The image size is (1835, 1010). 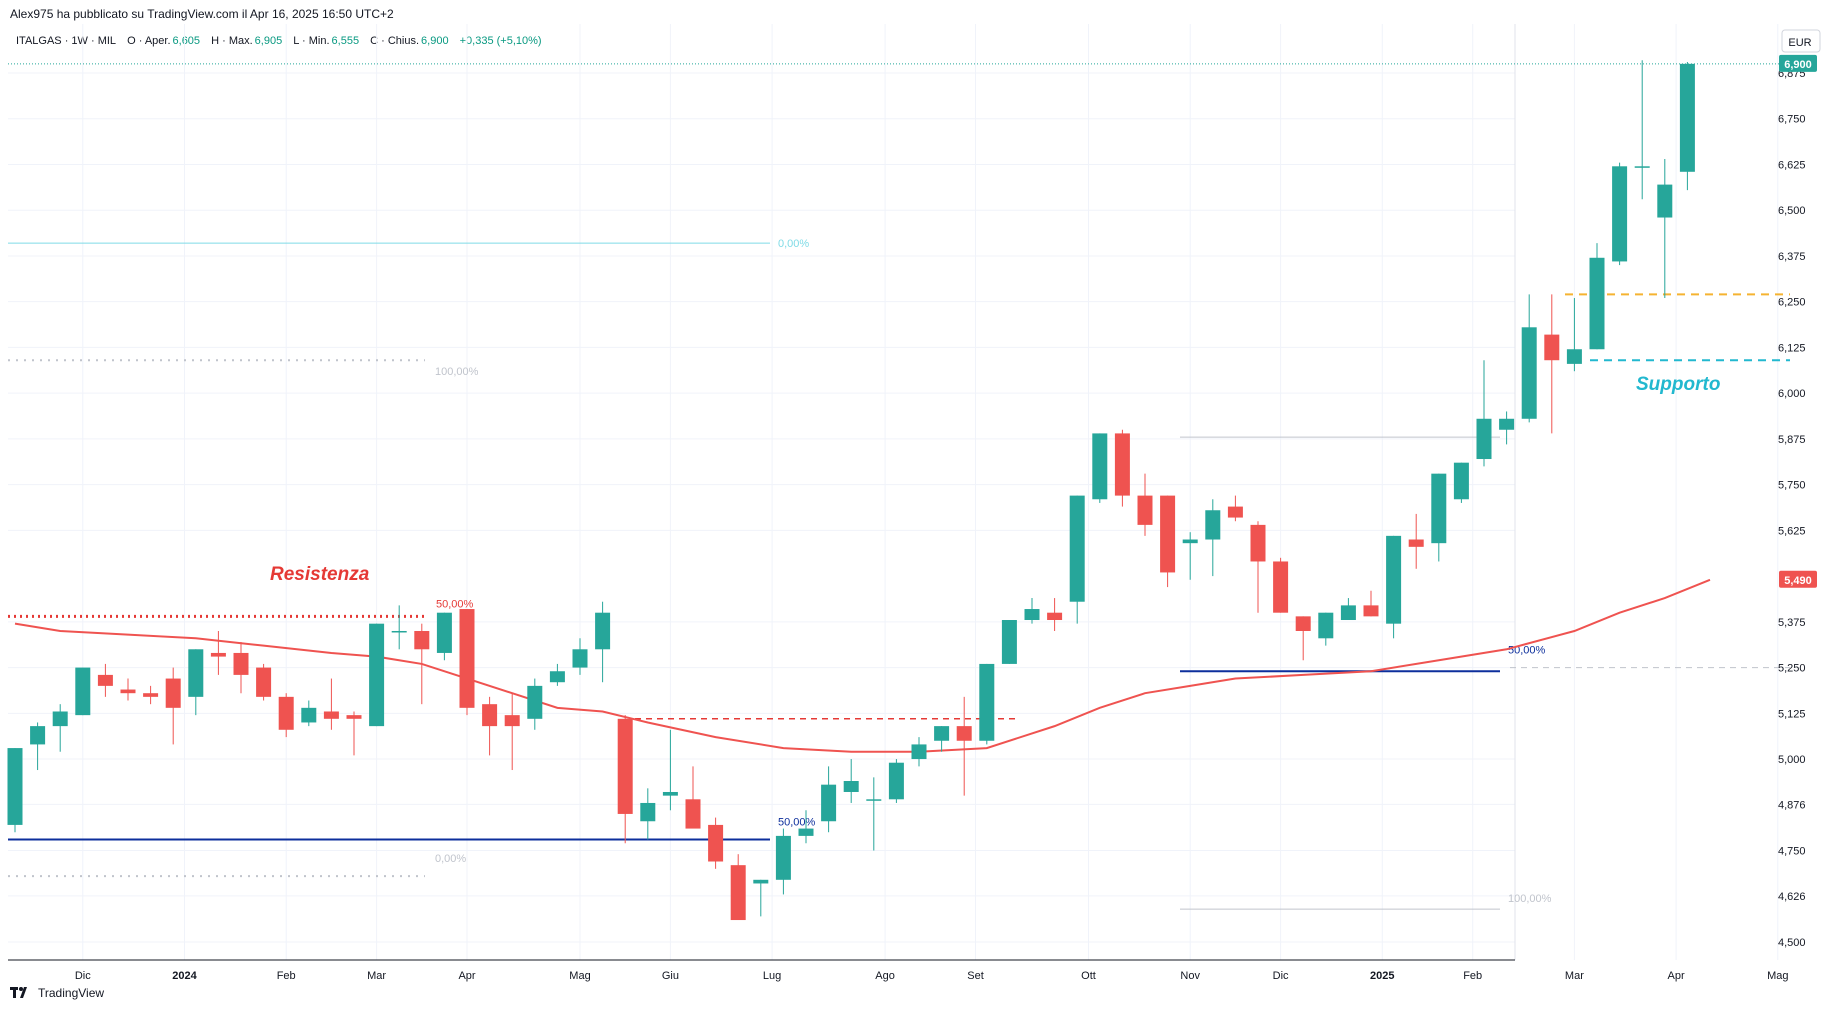 I want to click on fib-a-top-label: 0,00%, so click(x=793, y=244).